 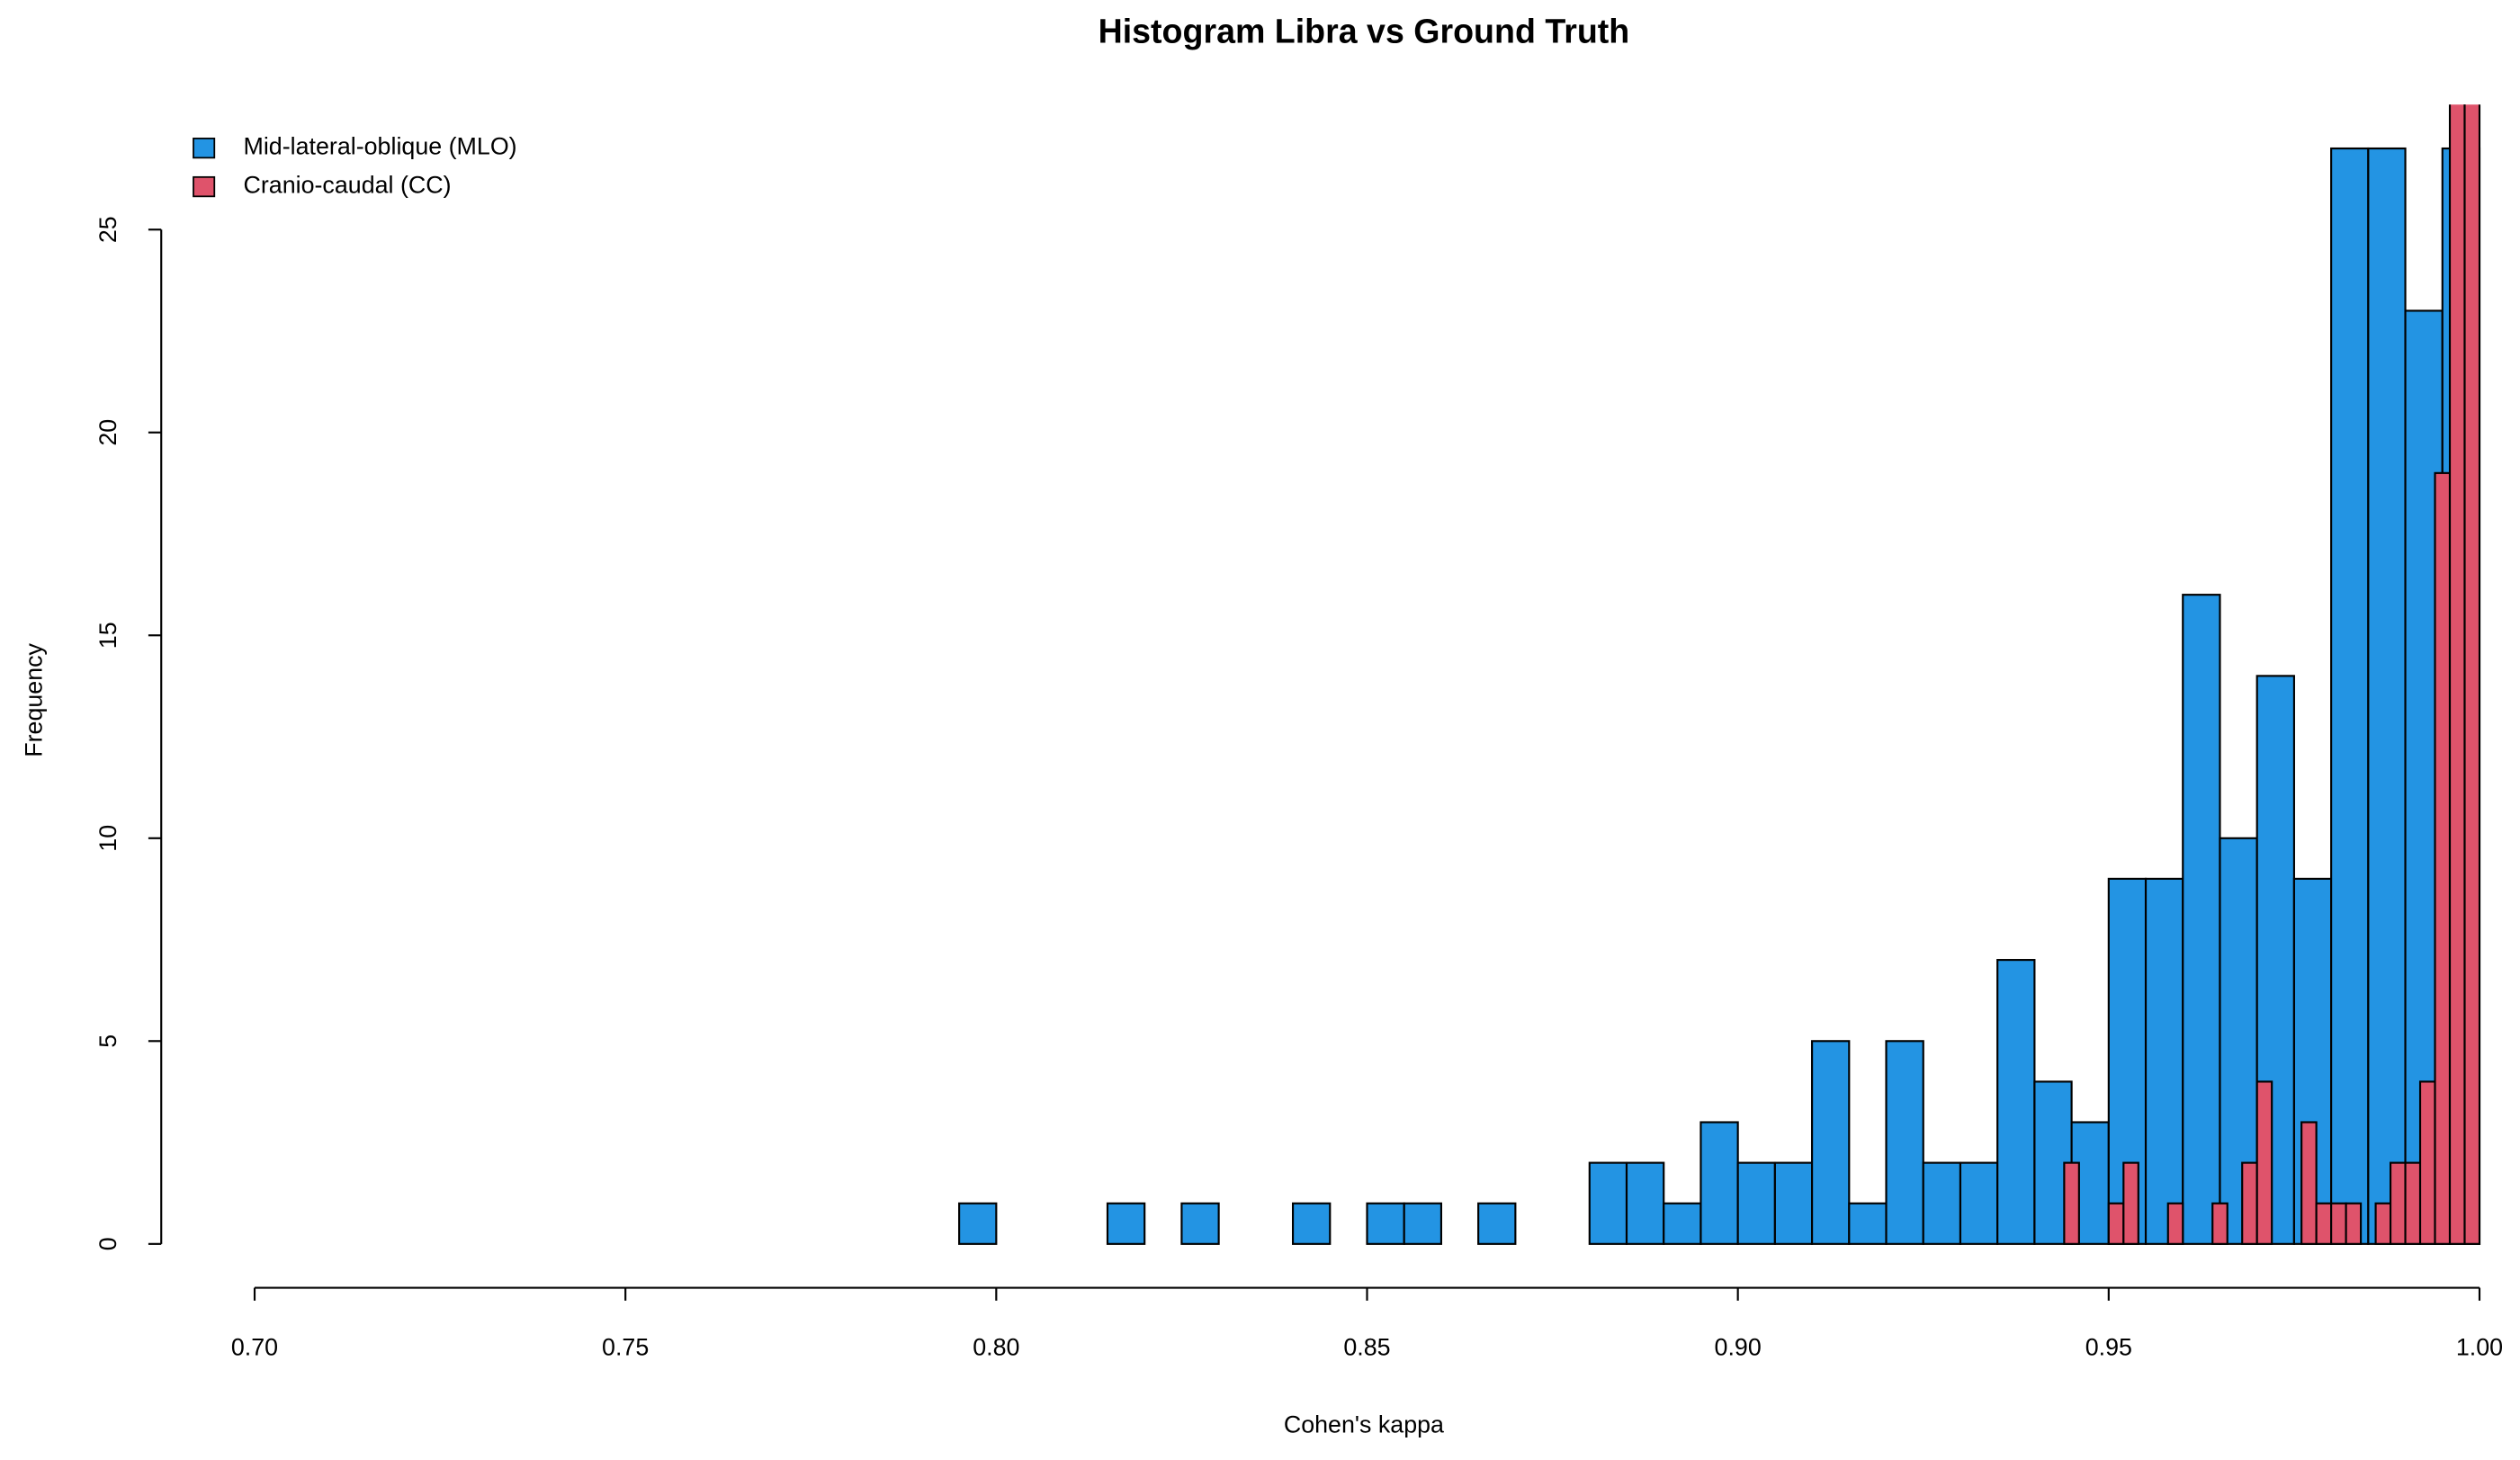 I want to click on x-tick-label: 0.95, so click(x=2108, y=1348).